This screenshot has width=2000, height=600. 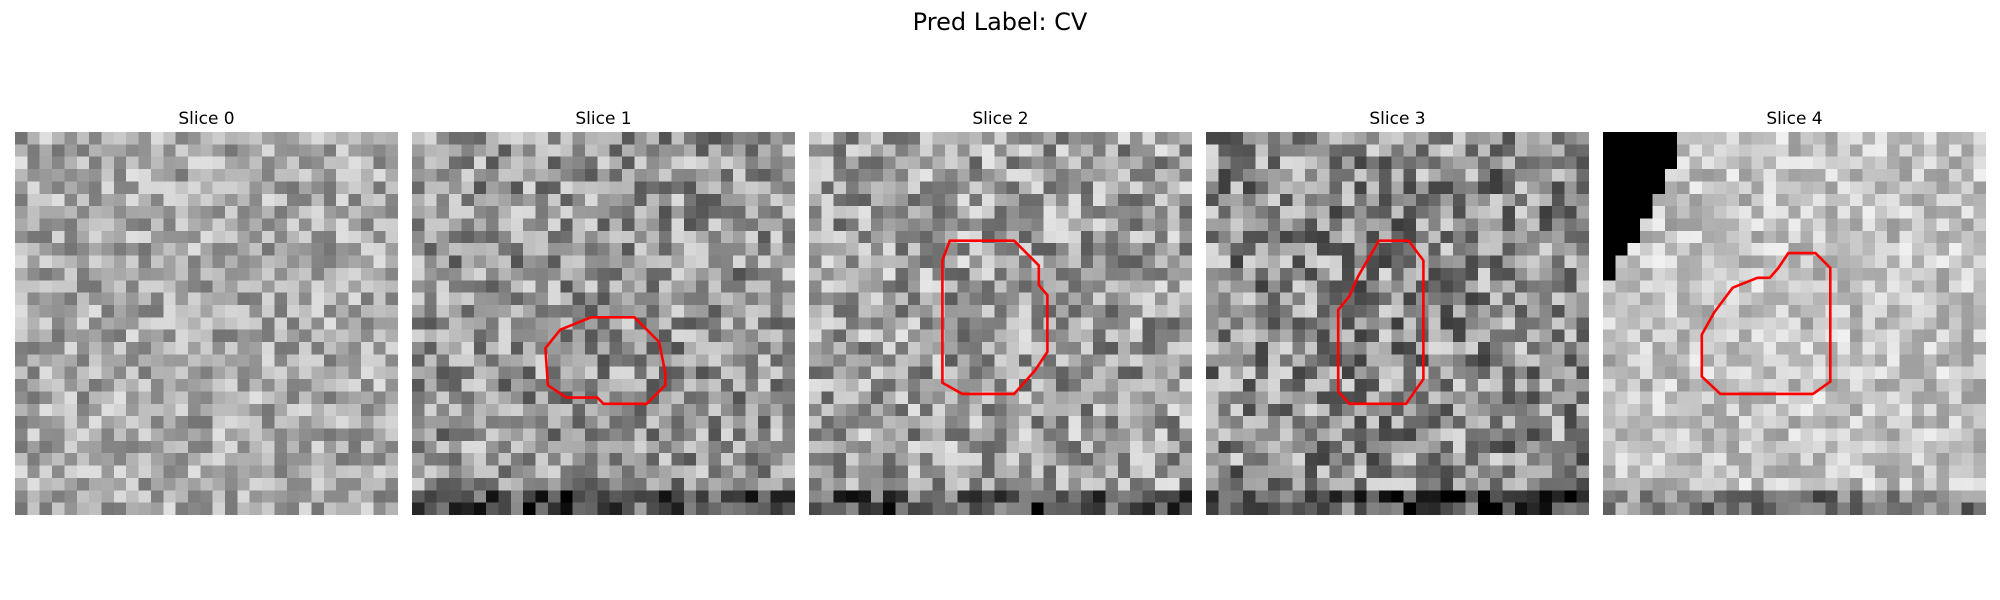 What do you see at coordinates (1794, 119) in the screenshot?
I see `slice-title: Slice 4` at bounding box center [1794, 119].